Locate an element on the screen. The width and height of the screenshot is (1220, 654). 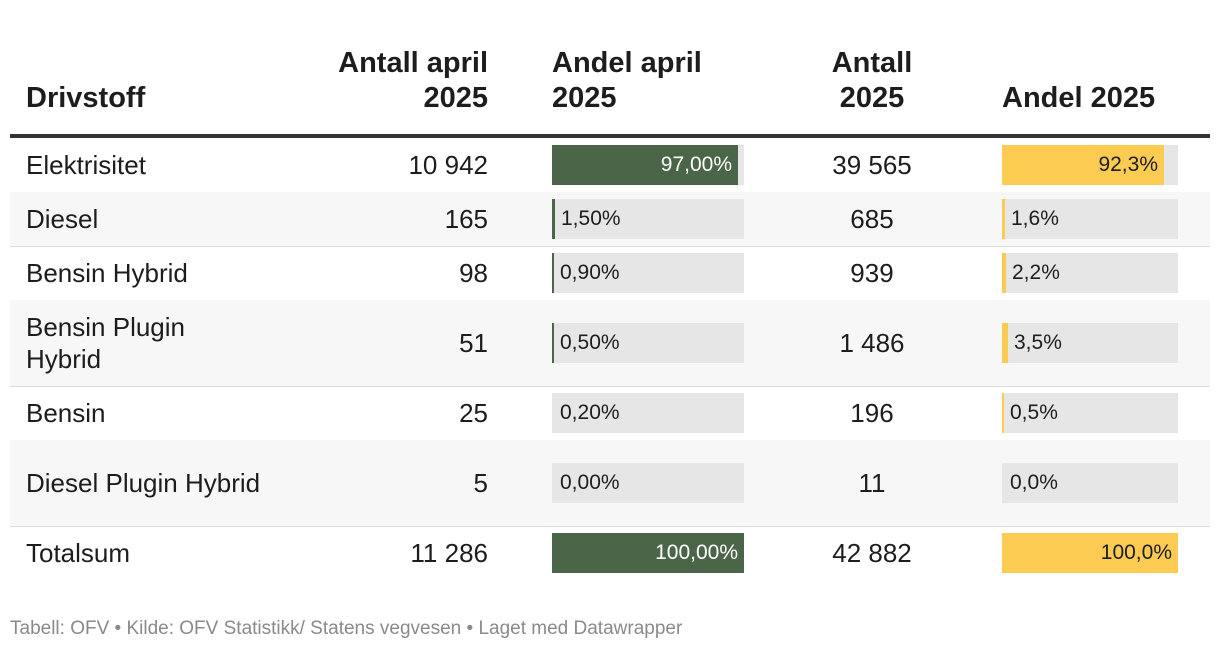
header-andel-2025: Andel 2025 is located at coordinates (1079, 98).